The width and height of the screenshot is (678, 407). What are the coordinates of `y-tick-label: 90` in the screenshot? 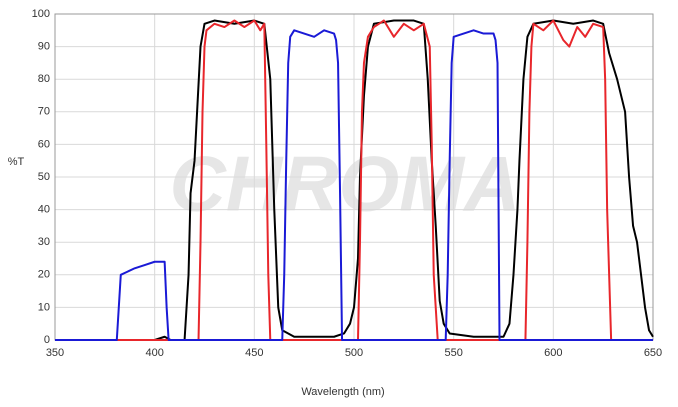 It's located at (44, 47).